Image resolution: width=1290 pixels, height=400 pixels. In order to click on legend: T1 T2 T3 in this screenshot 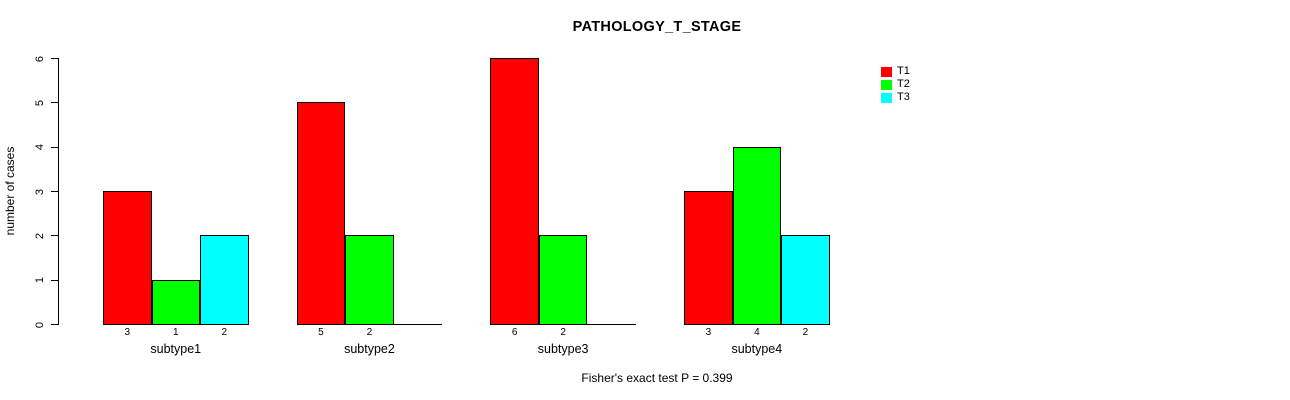, I will do `click(895, 84)`.